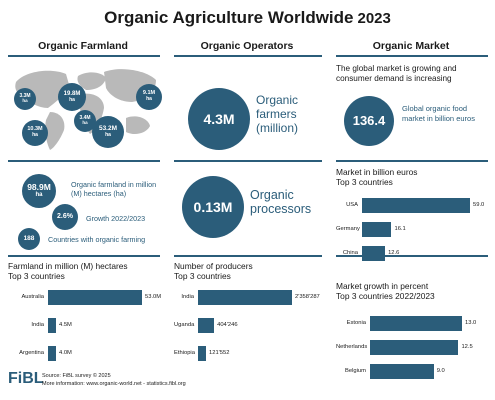 Image resolution: width=495 pixels, height=400 pixels. What do you see at coordinates (68, 266) in the screenshot?
I see `chart-title: Farmland in million (M) hectares` at bounding box center [68, 266].